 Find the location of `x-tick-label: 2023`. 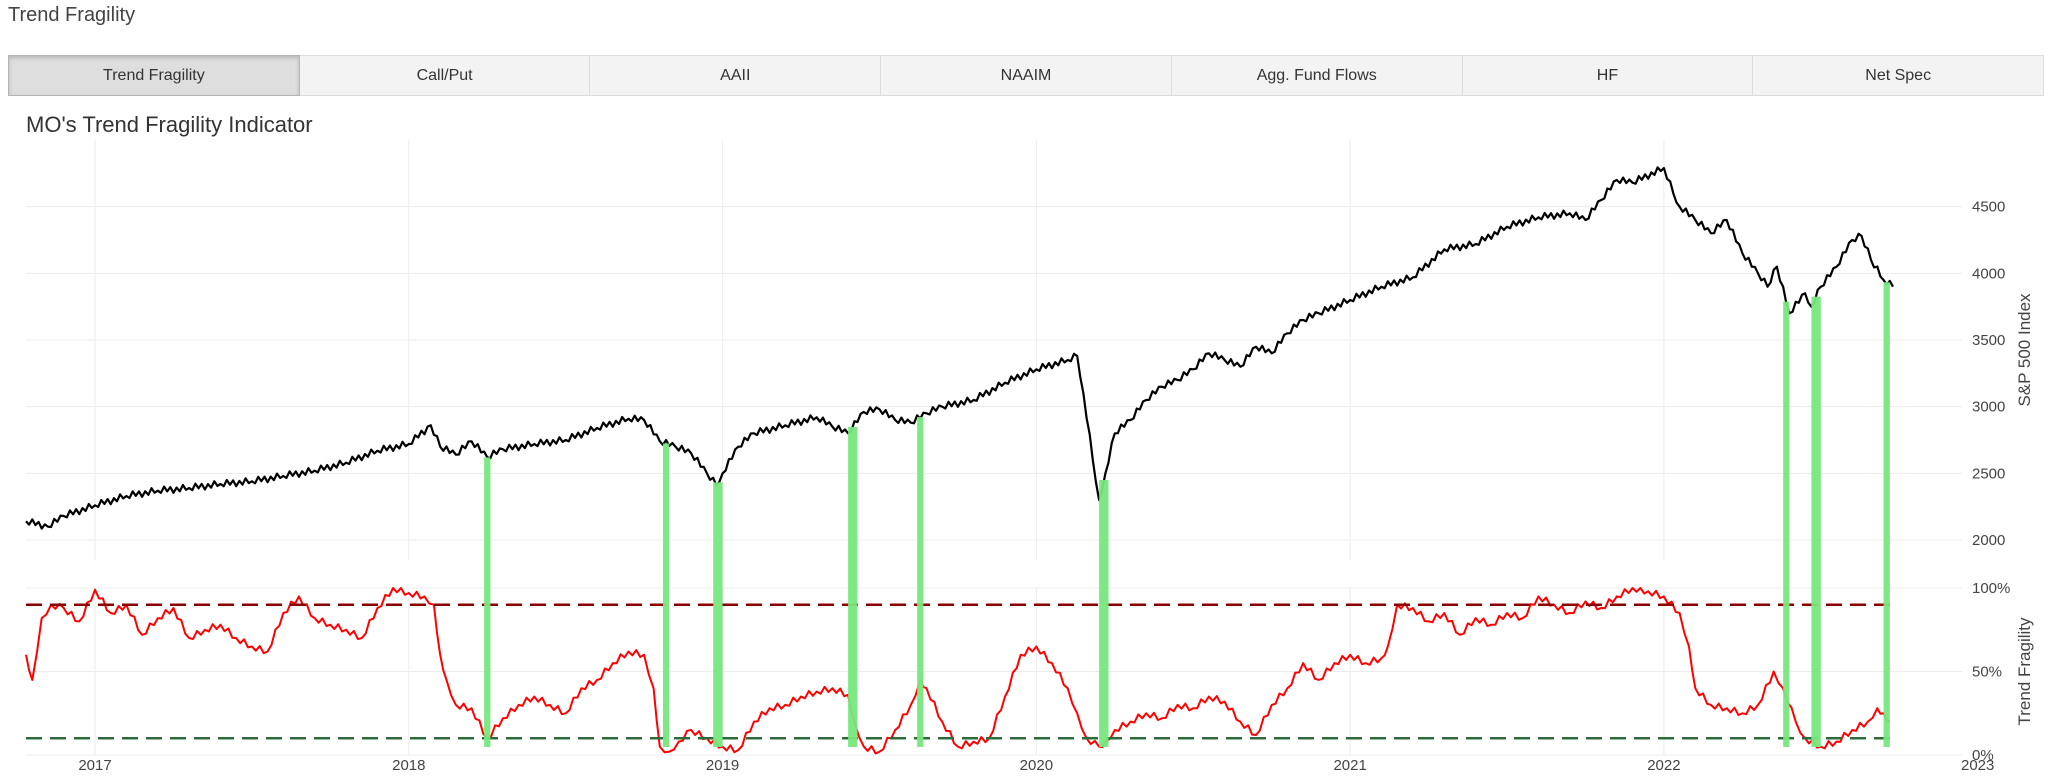

x-tick-label: 2023 is located at coordinates (1977, 765).